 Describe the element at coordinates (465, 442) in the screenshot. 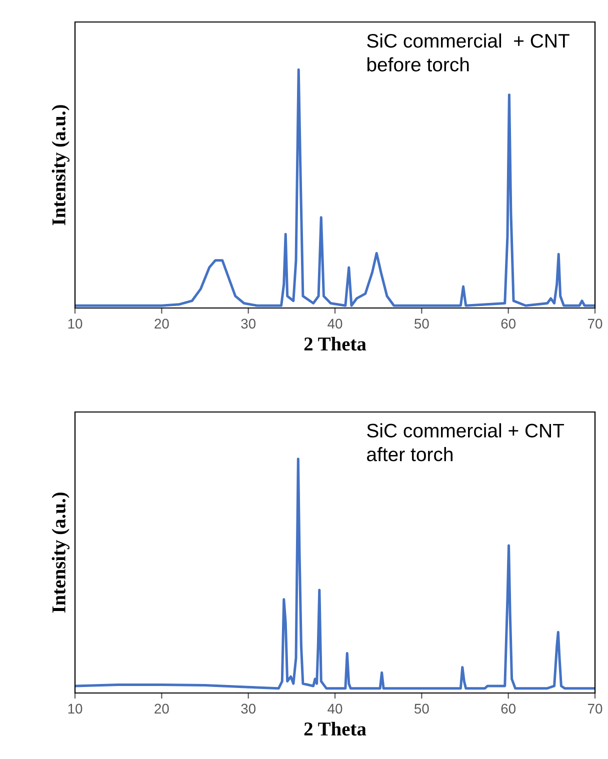

I see `annotation: SiC commercial + CNT after torch` at that location.